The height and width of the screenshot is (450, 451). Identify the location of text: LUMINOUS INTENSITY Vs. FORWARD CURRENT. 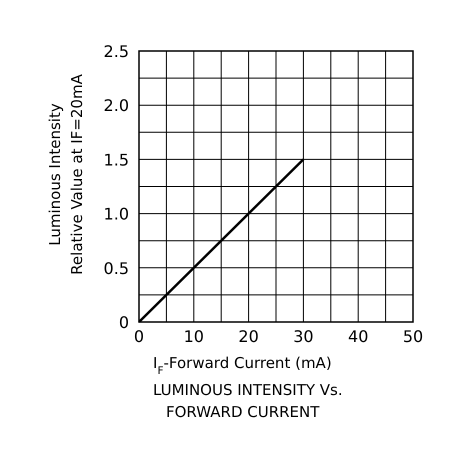
(248, 401).